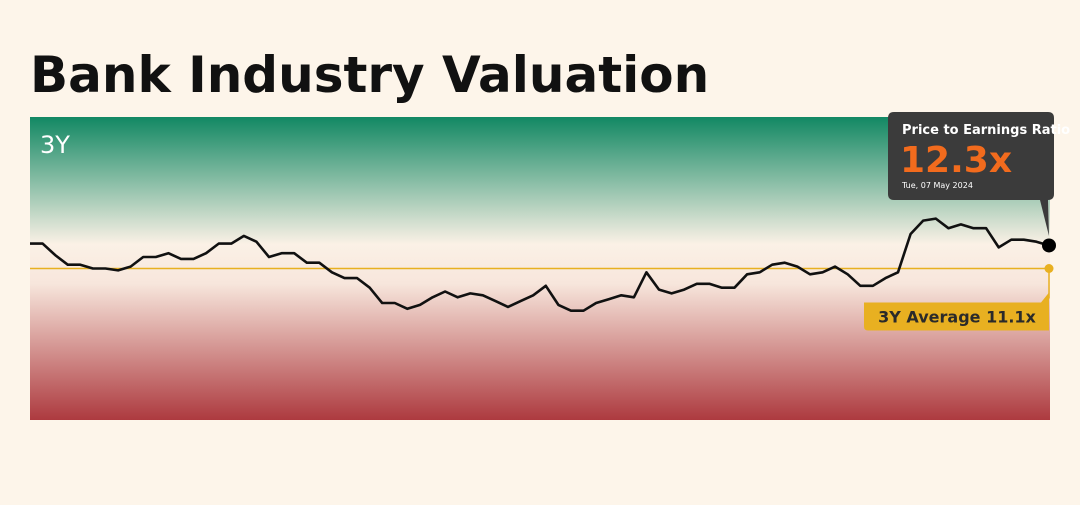 This screenshot has width=1080, height=505. I want to click on average-label-box, so click(956, 316).